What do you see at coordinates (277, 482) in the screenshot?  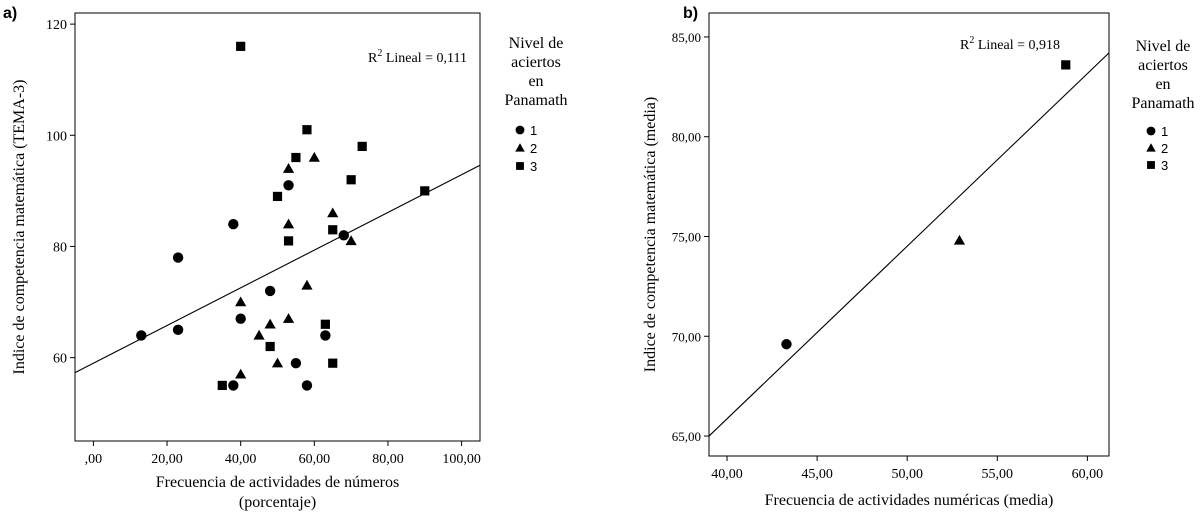 I see `x-axis-label: Frecuencia de actividades de números` at bounding box center [277, 482].